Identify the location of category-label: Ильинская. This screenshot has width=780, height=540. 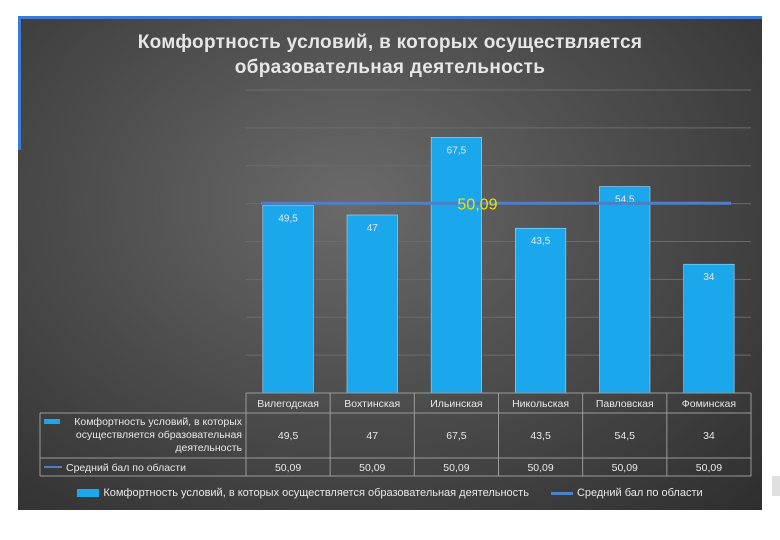
(456, 404).